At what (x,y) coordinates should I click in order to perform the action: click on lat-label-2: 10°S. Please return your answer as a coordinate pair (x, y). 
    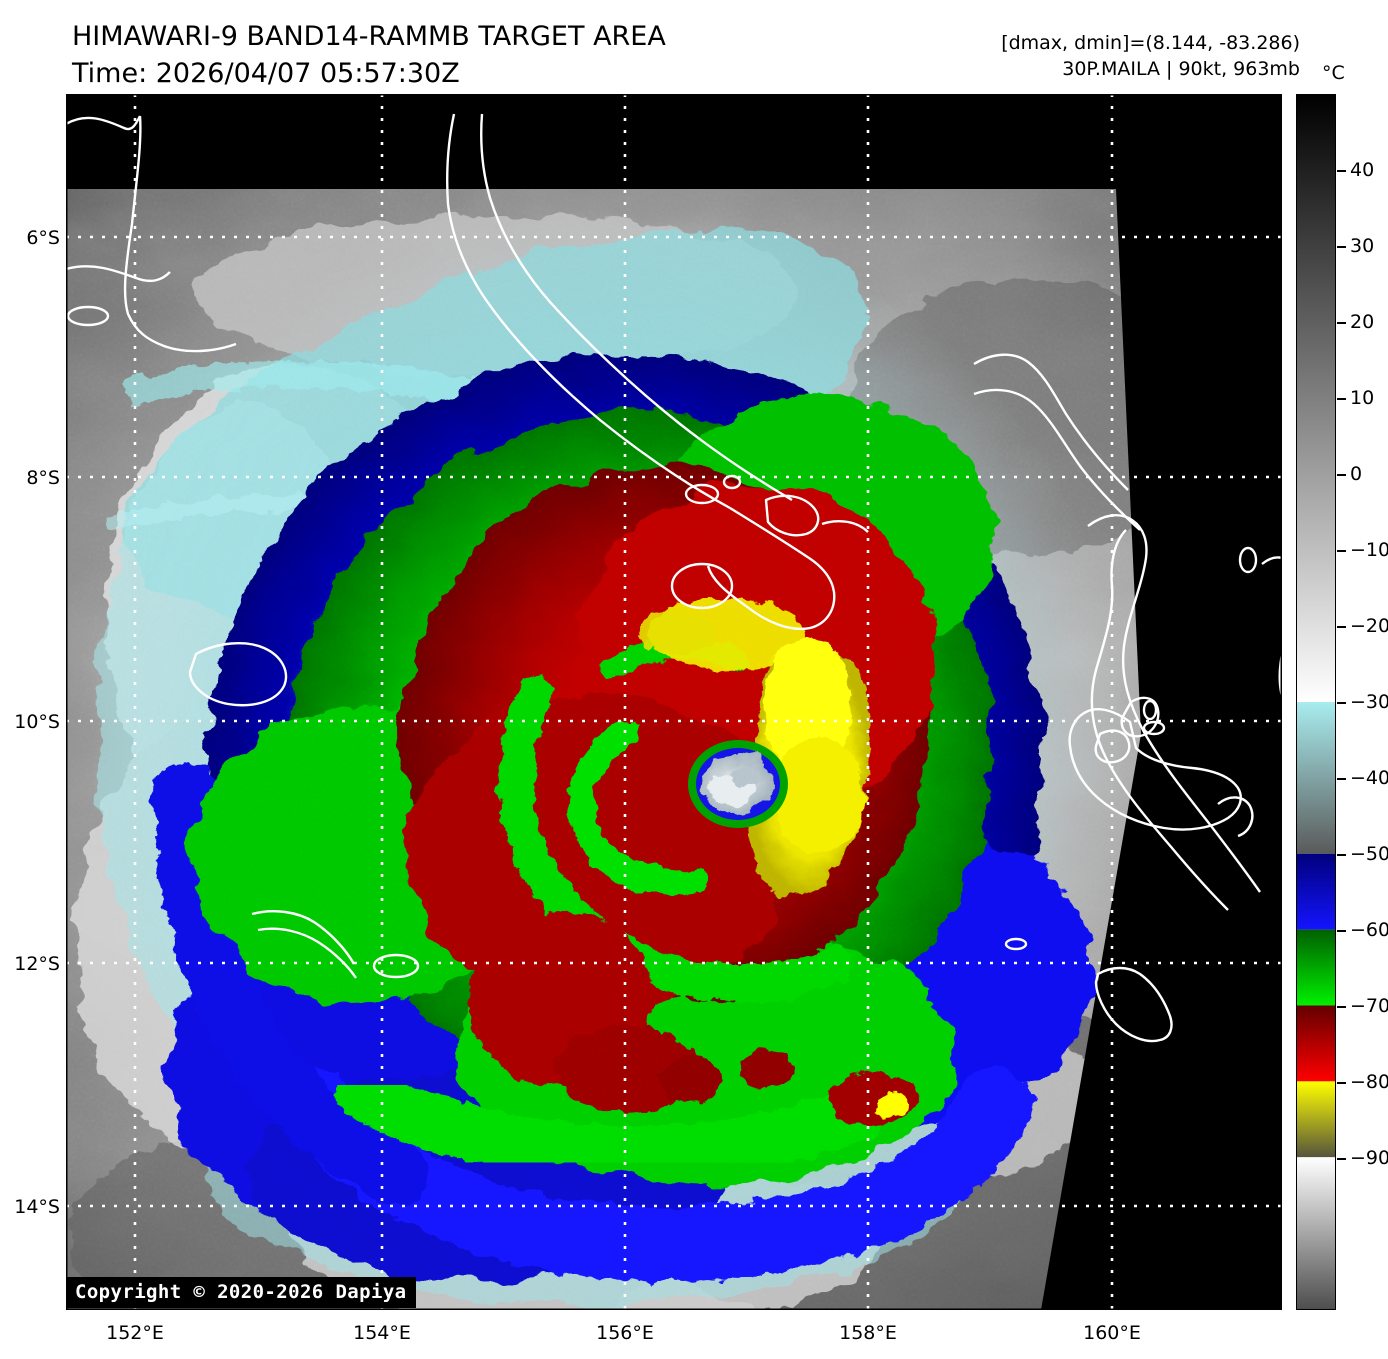
    Looking at the image, I should click on (37, 722).